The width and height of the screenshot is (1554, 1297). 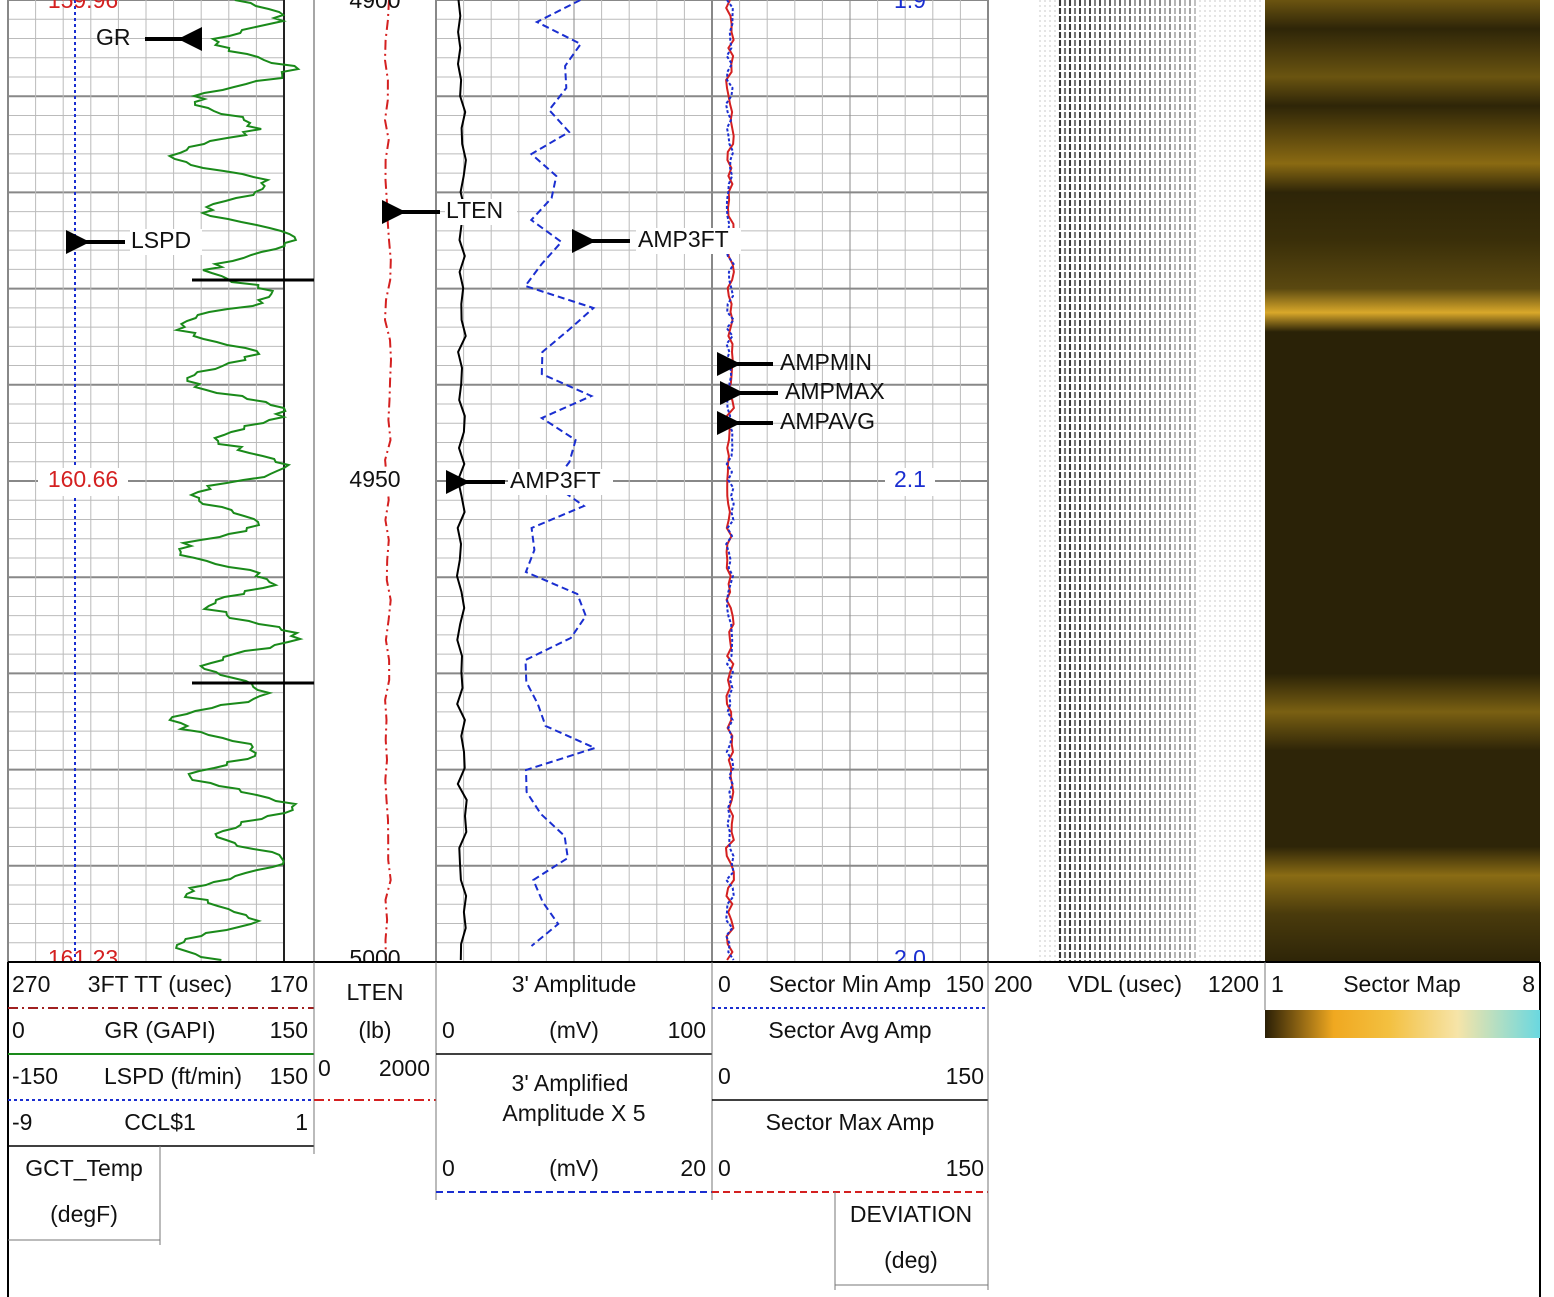 What do you see at coordinates (573, 1113) in the screenshot?
I see `h: Amplitude X 5` at bounding box center [573, 1113].